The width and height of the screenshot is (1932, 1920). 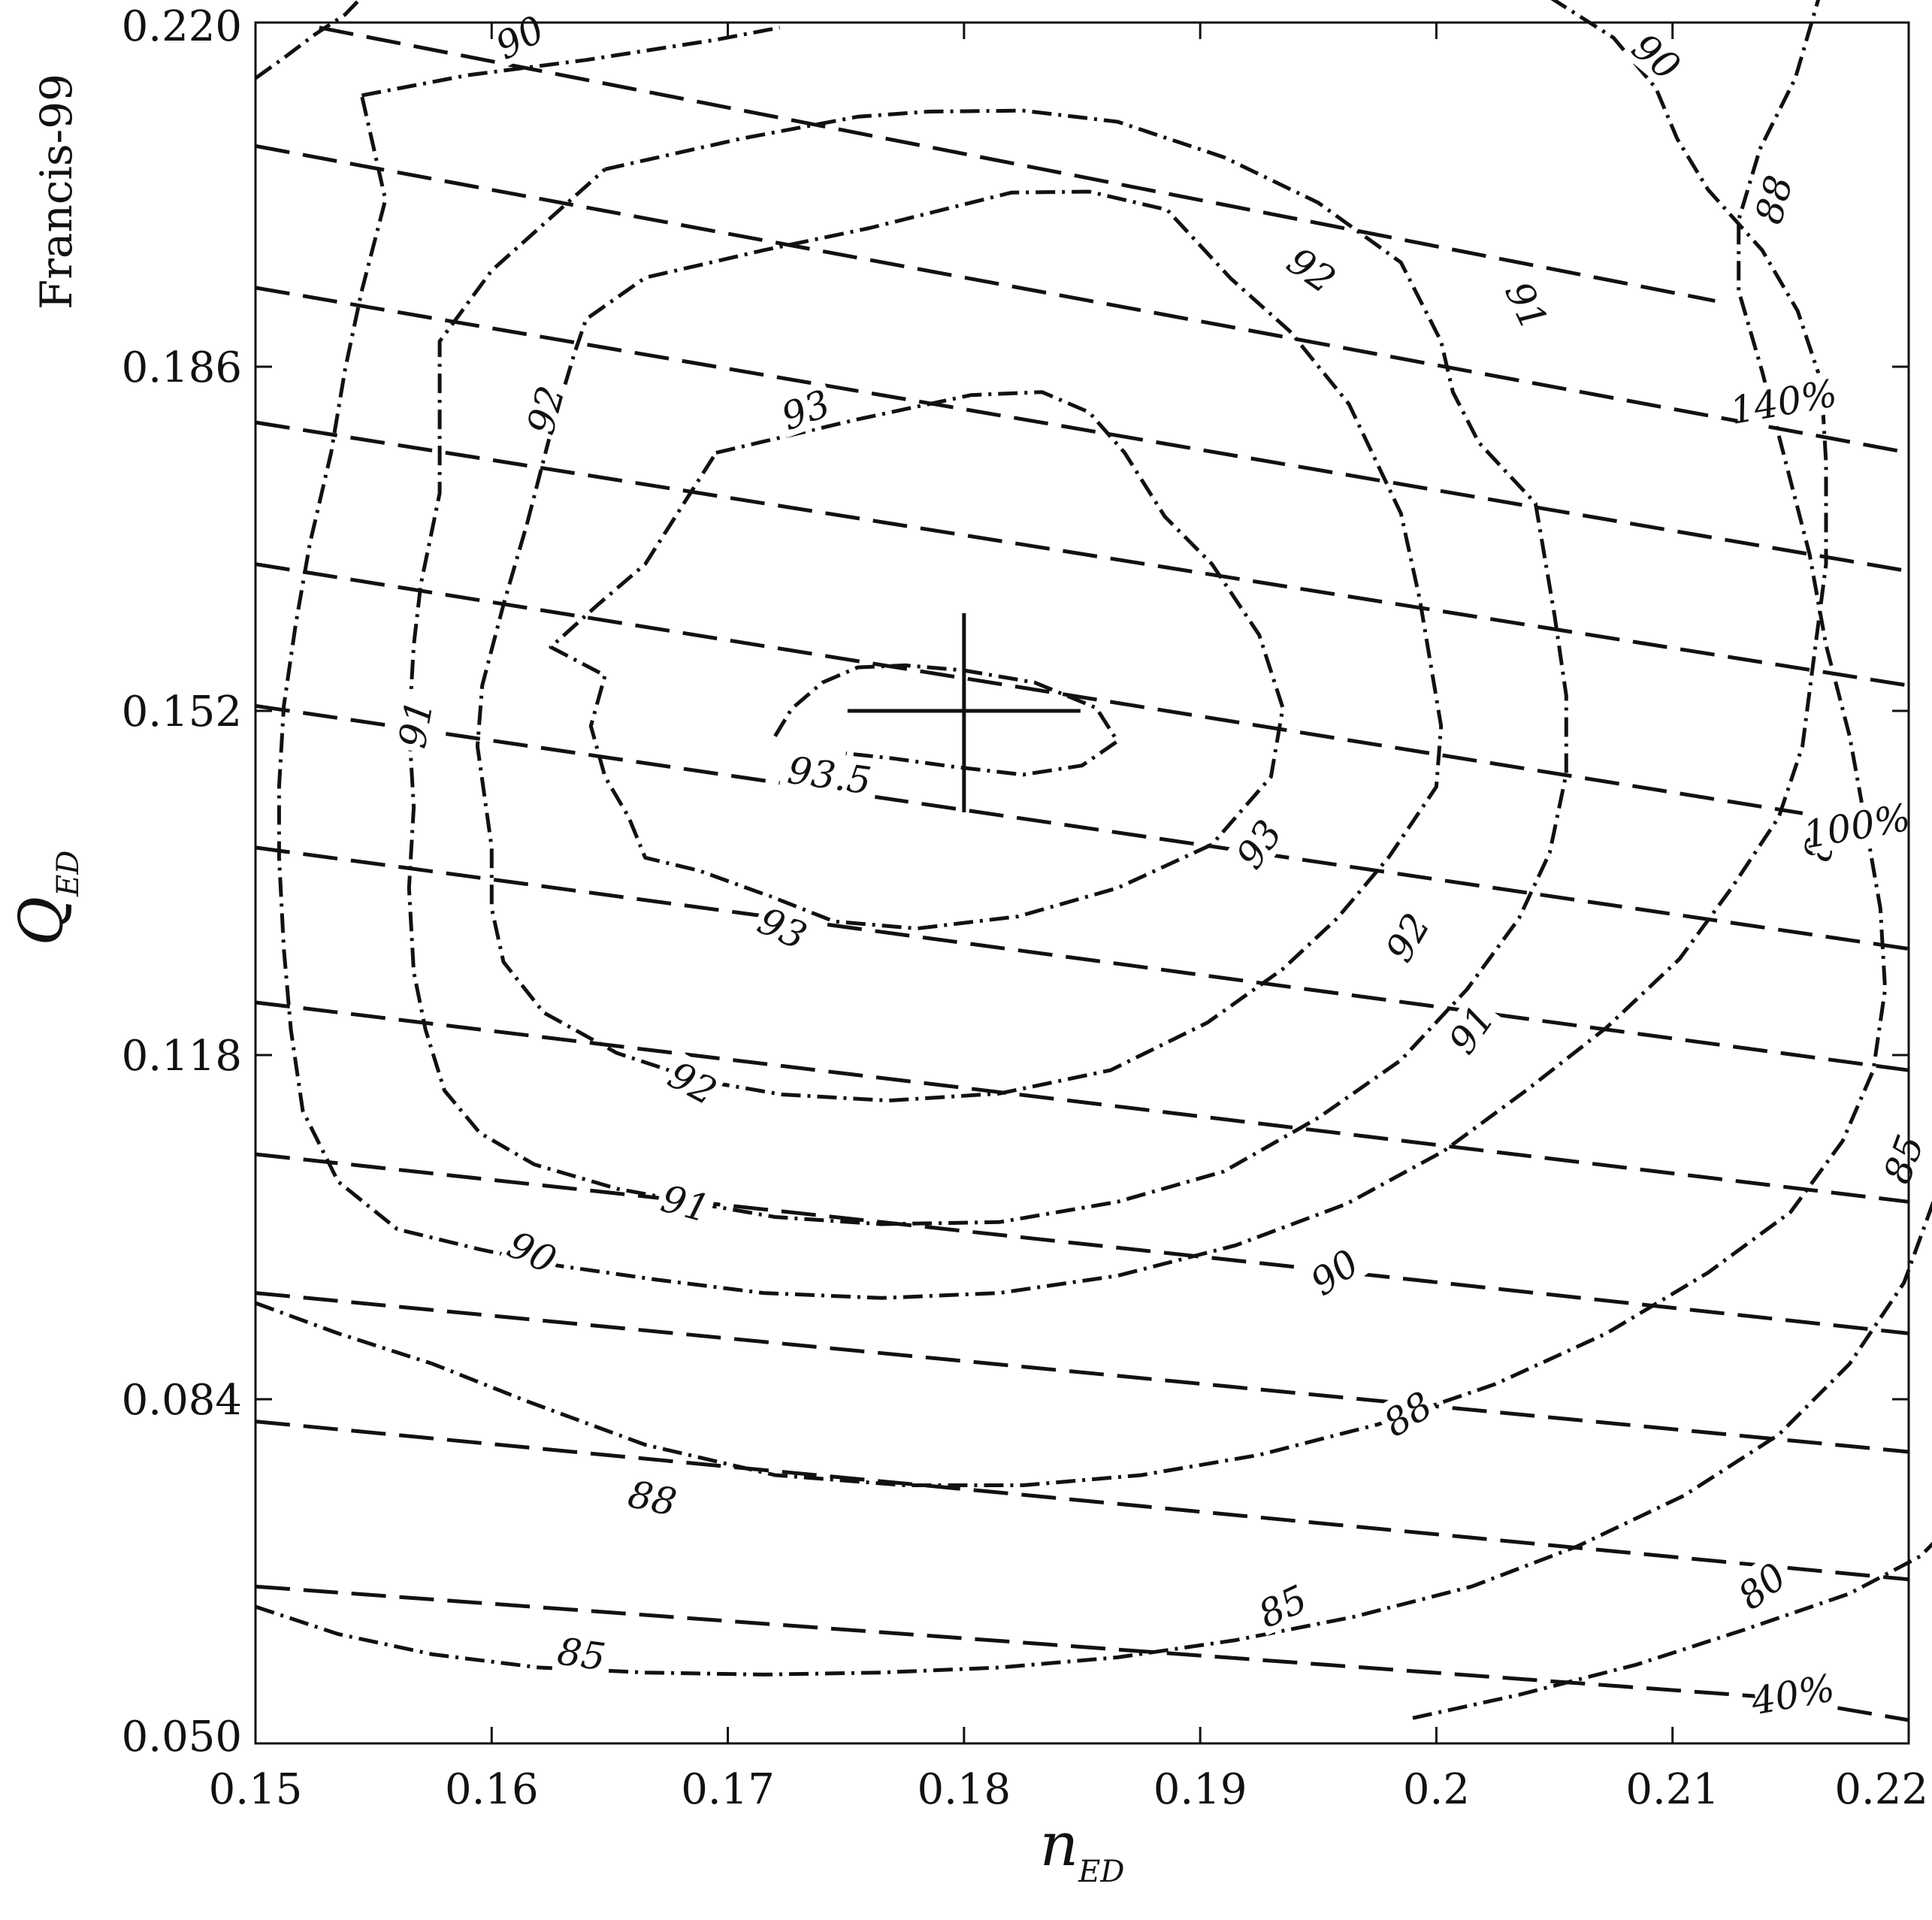 What do you see at coordinates (182, 27) in the screenshot?
I see `y-tick-label-5: 0.220` at bounding box center [182, 27].